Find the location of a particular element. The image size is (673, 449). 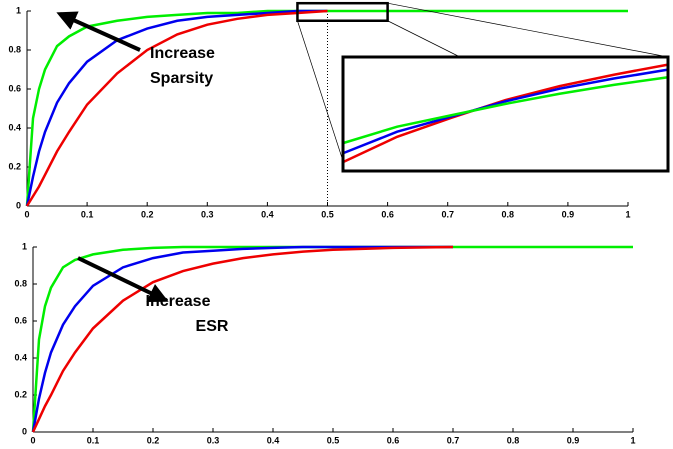

annotation: ESR is located at coordinates (212, 326).